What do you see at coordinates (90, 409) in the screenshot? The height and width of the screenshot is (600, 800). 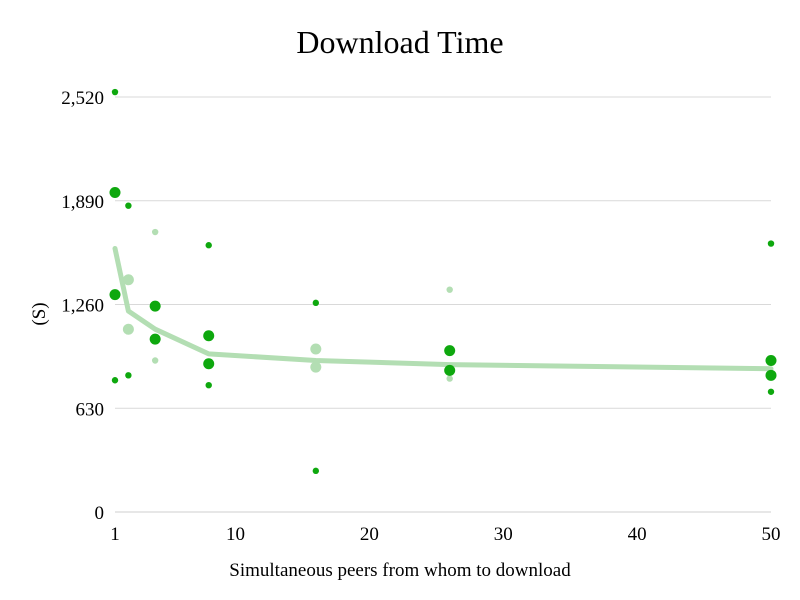 I see `y-tick-label: 630` at bounding box center [90, 409].